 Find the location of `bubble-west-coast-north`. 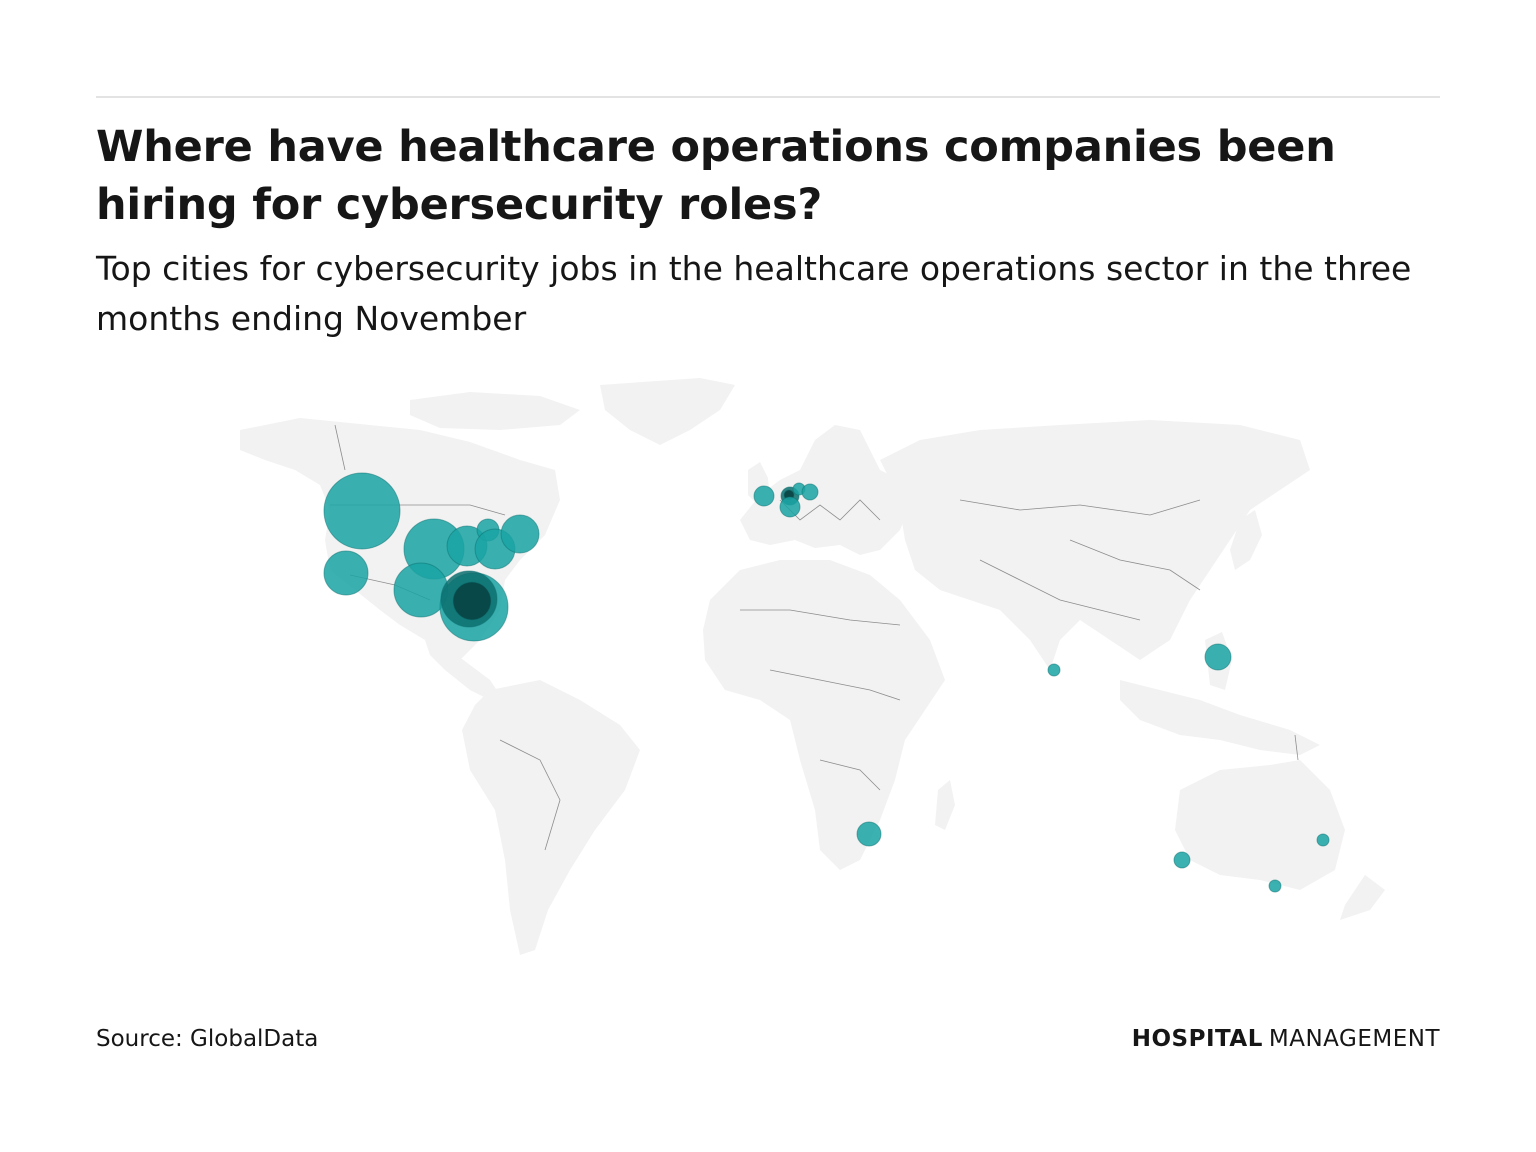

bubble-west-coast-north is located at coordinates (362, 511).